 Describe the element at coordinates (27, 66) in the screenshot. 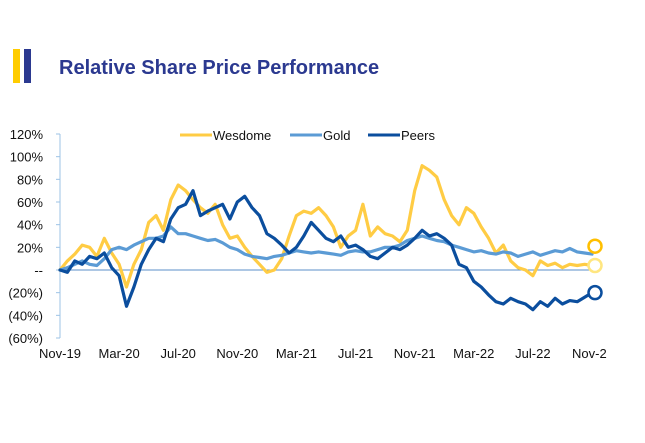

I see `header-accent-bar-navy` at that location.